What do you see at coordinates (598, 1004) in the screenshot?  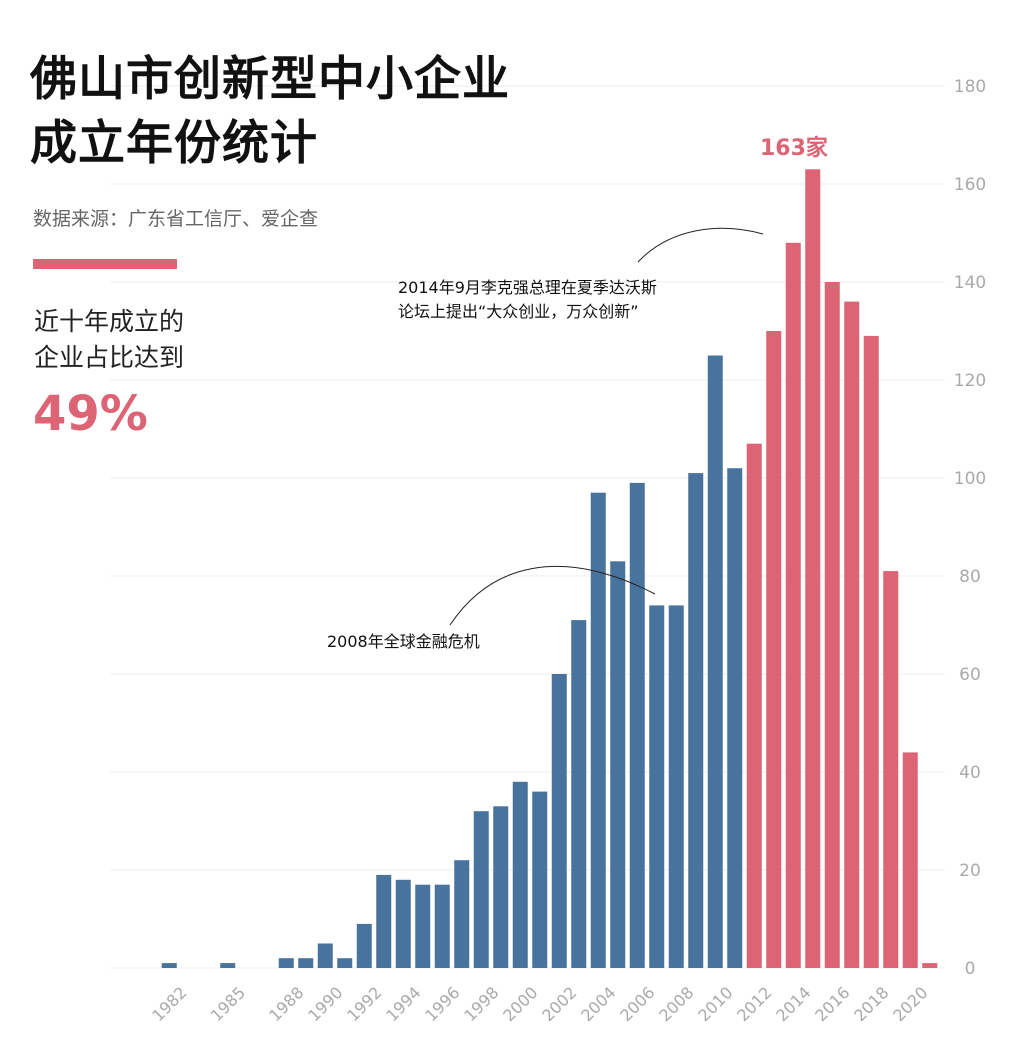 I see `x-tick-label: 2004` at bounding box center [598, 1004].